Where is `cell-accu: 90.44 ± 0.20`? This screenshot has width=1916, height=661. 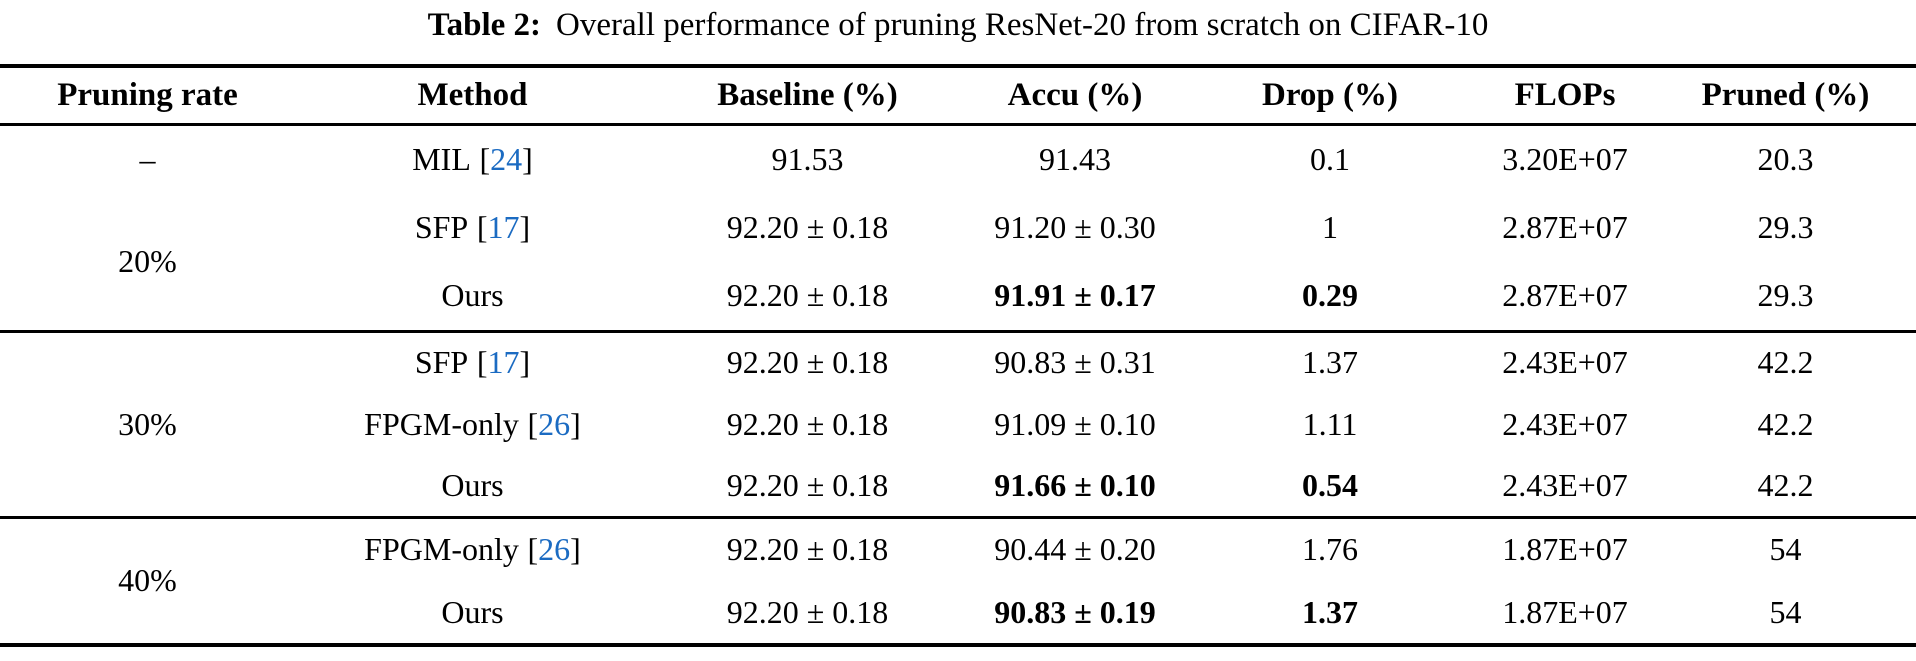
cell-accu: 90.44 ± 0.20 is located at coordinates (1075, 548).